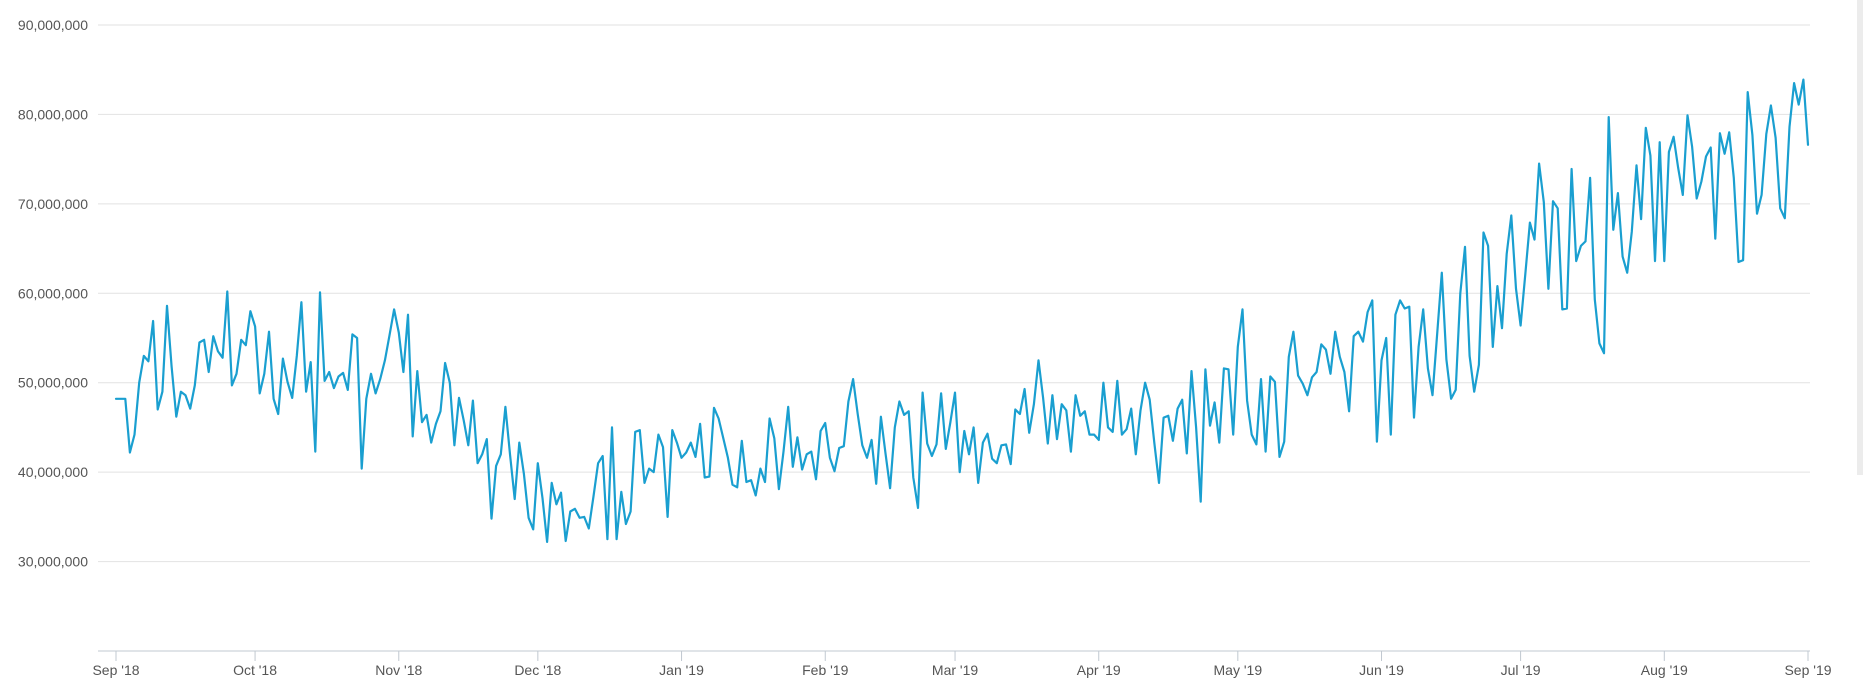  Describe the element at coordinates (53, 472) in the screenshot. I see `y-tick-label: 40,000,000` at that location.